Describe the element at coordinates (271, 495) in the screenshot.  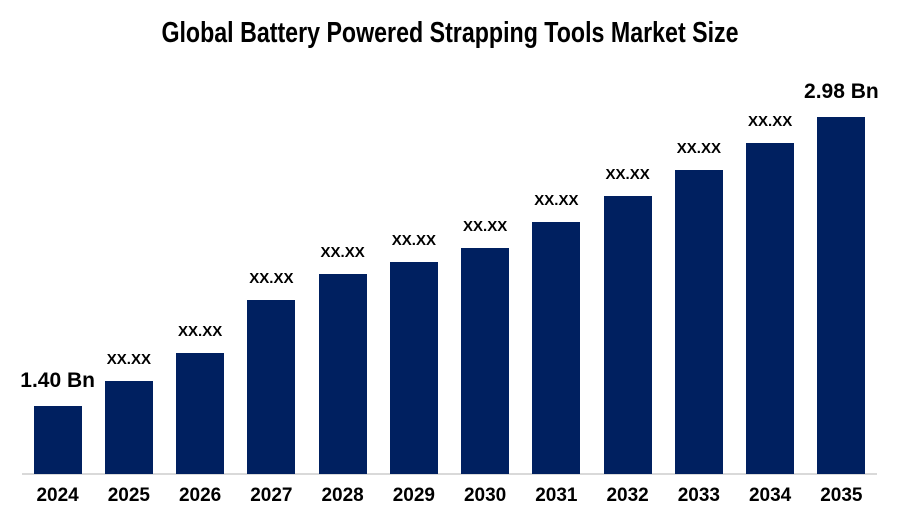
I see `x-tick-label-2027: 2027` at that location.